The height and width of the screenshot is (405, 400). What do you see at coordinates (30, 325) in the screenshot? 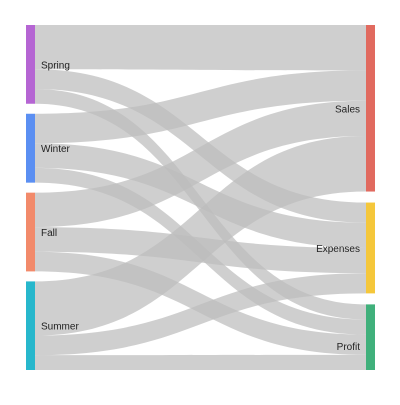
I see `node-summer` at bounding box center [30, 325].